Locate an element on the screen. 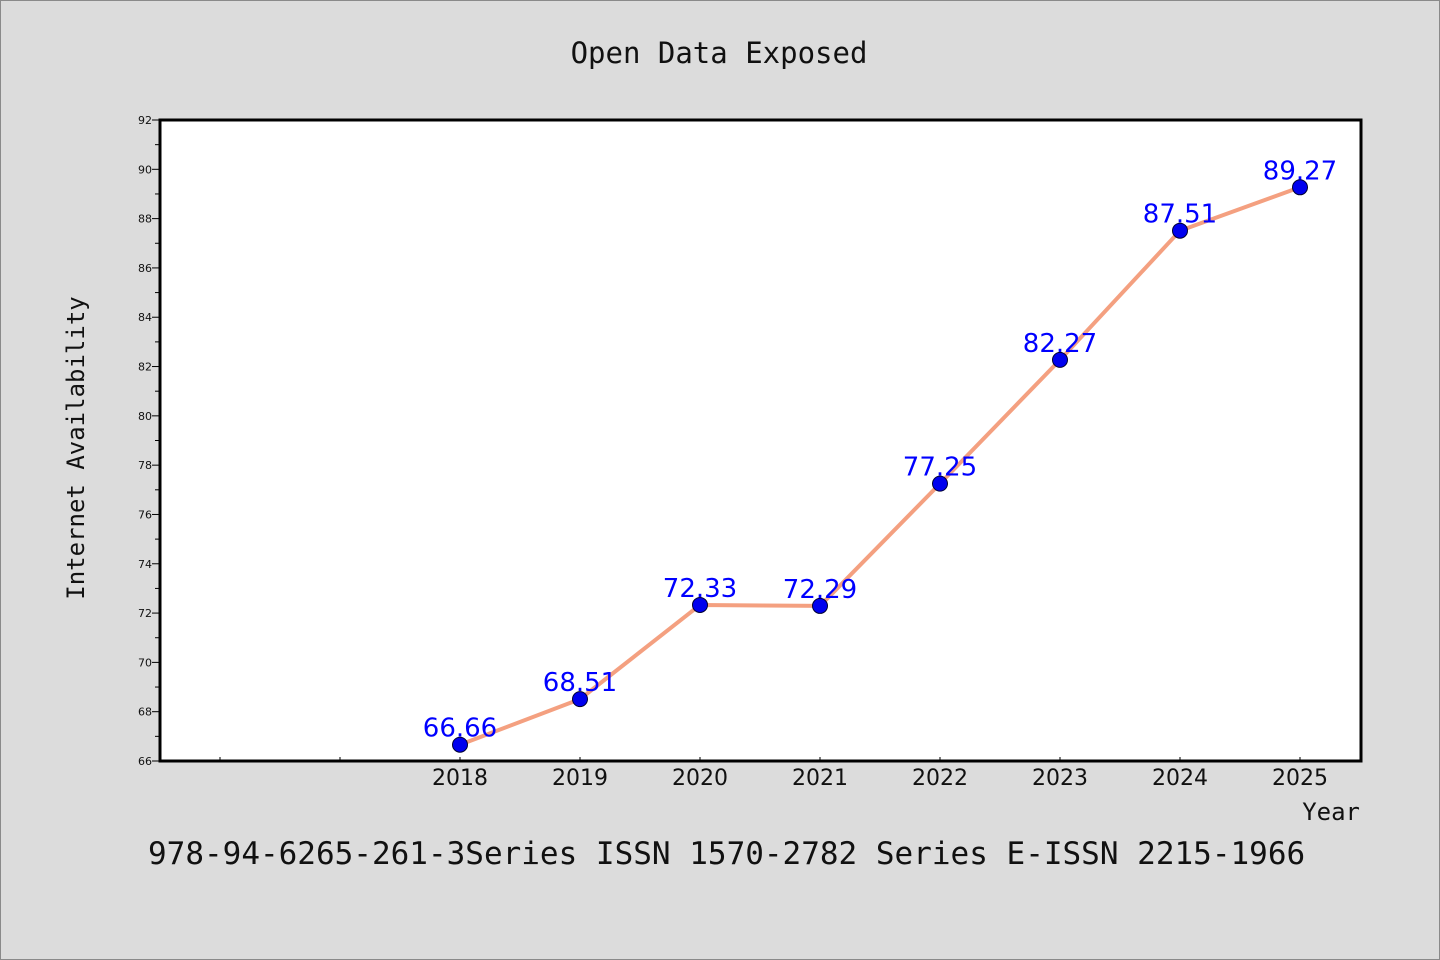 This screenshot has width=1440, height=960. x-tick-label: 2022 is located at coordinates (940, 778).